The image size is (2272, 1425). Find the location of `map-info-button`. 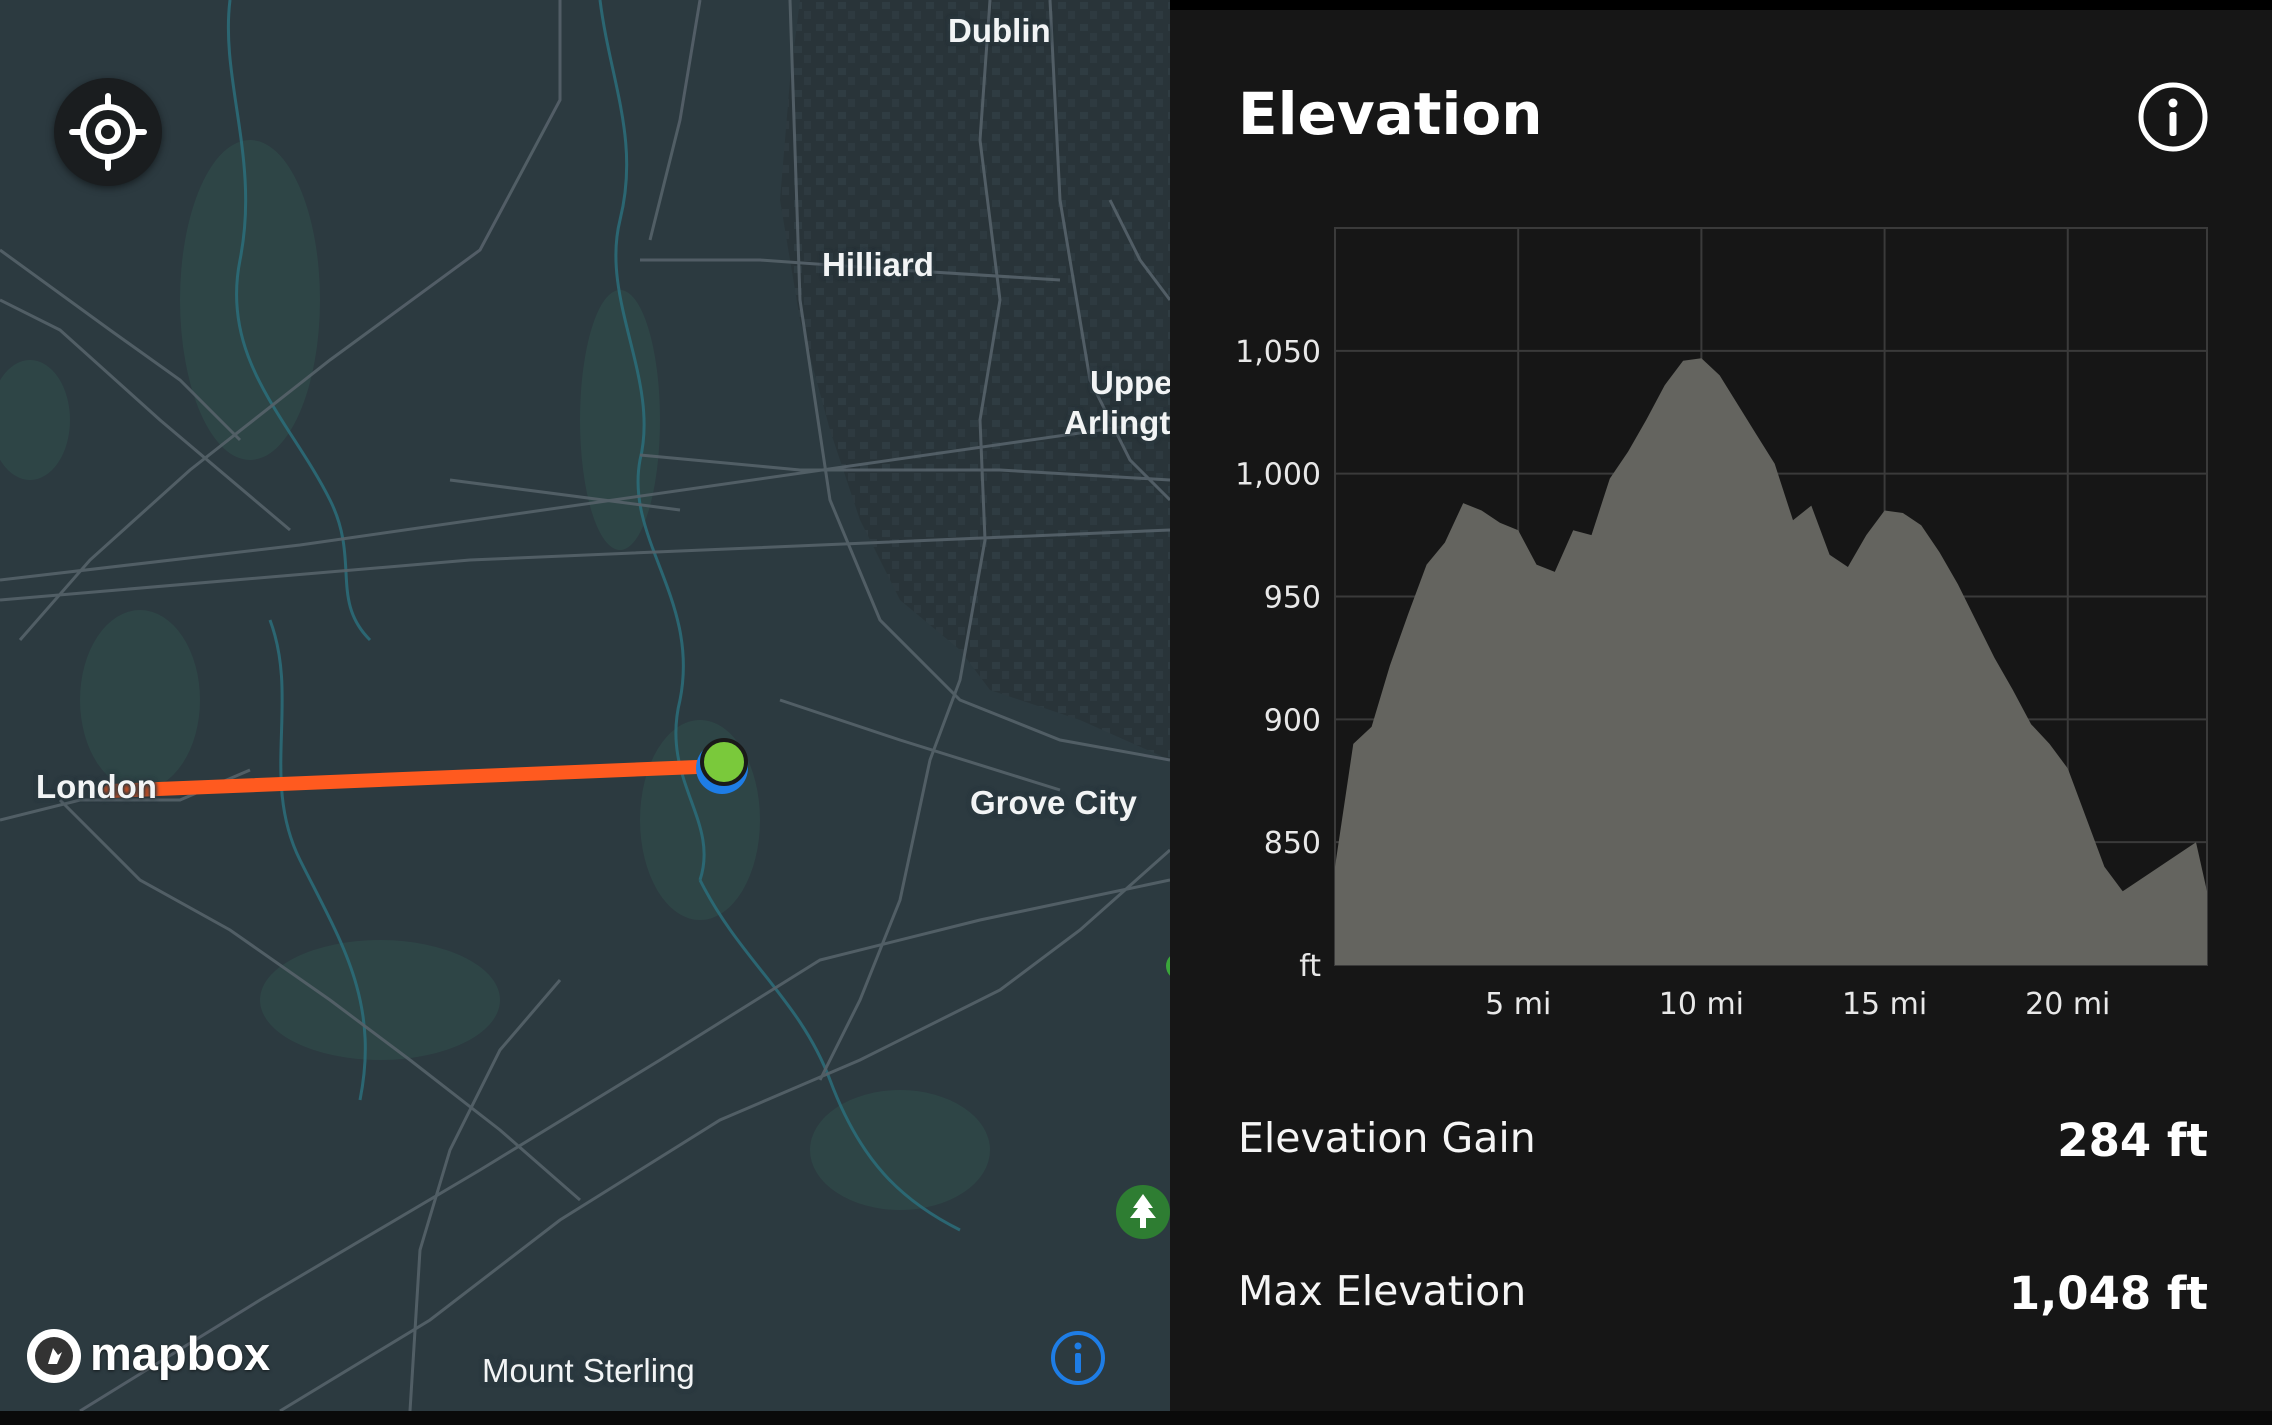

map-info-button is located at coordinates (1078, 1360).